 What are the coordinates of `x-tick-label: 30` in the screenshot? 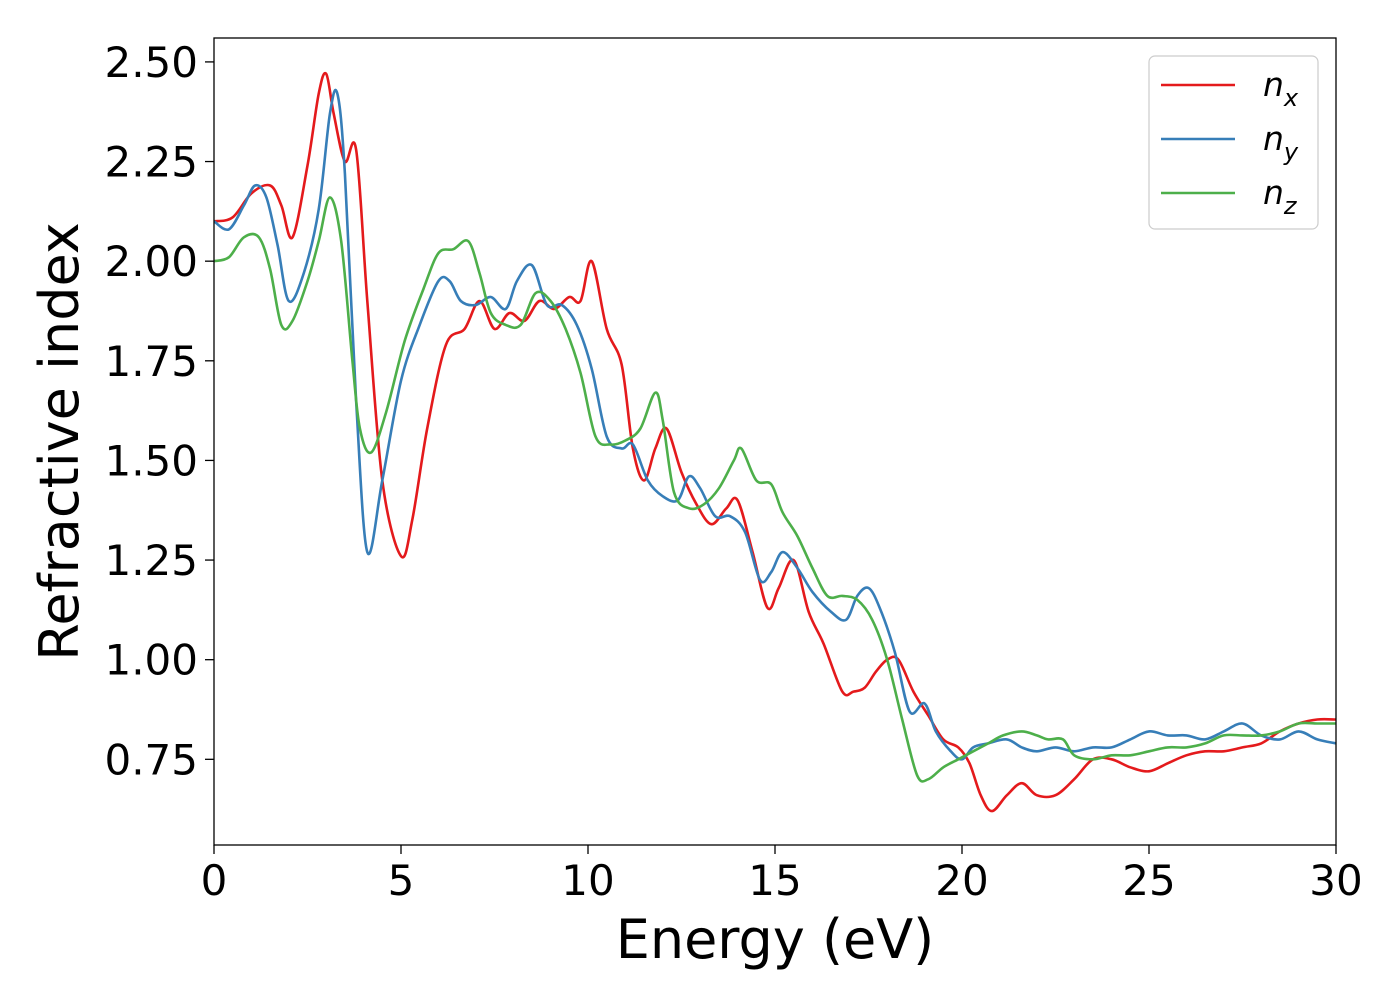 It's located at (1335, 880).